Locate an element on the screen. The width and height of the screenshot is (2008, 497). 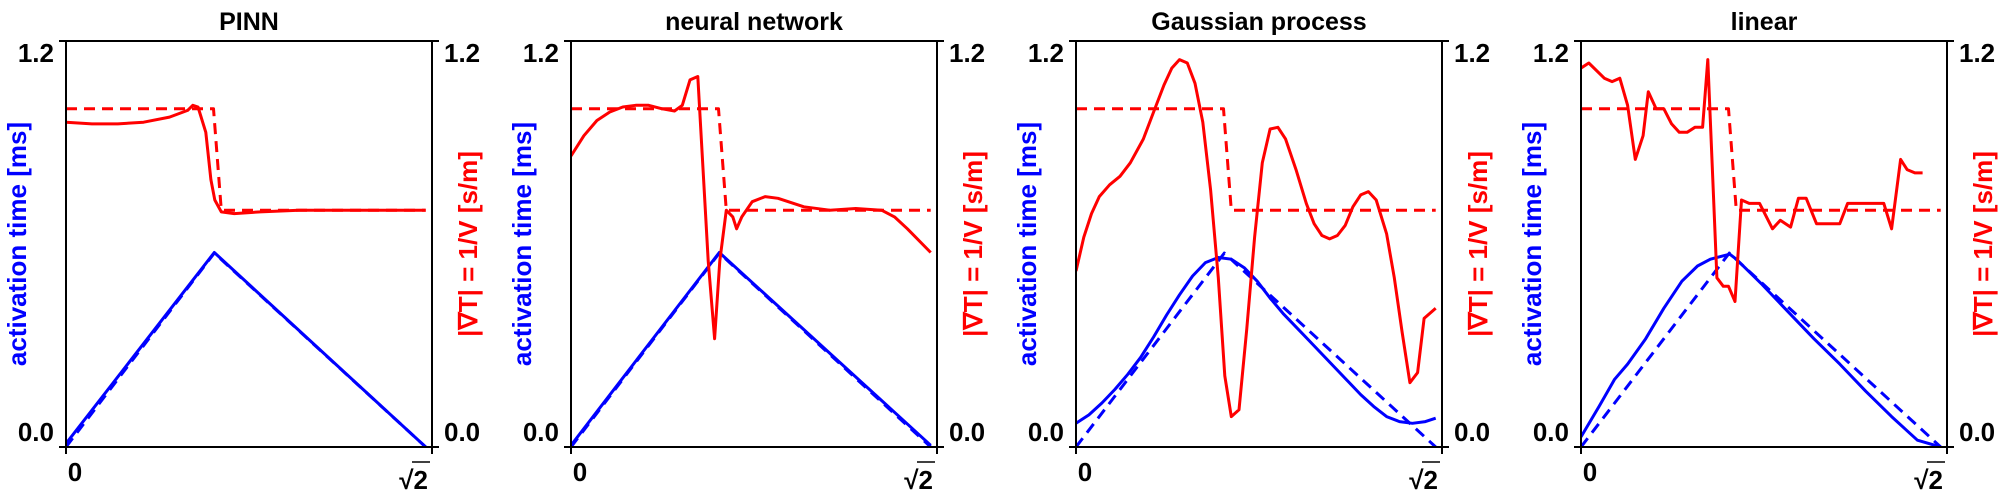
panel-title: neural network is located at coordinates (754, 22).